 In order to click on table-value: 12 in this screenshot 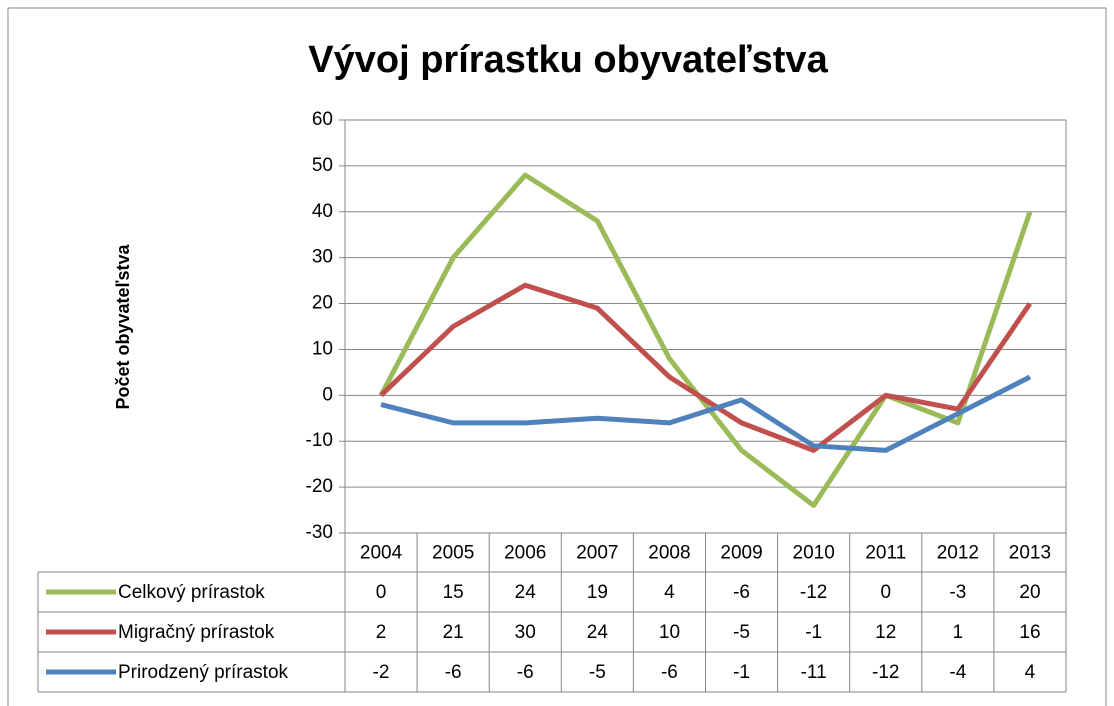, I will do `click(885, 632)`.